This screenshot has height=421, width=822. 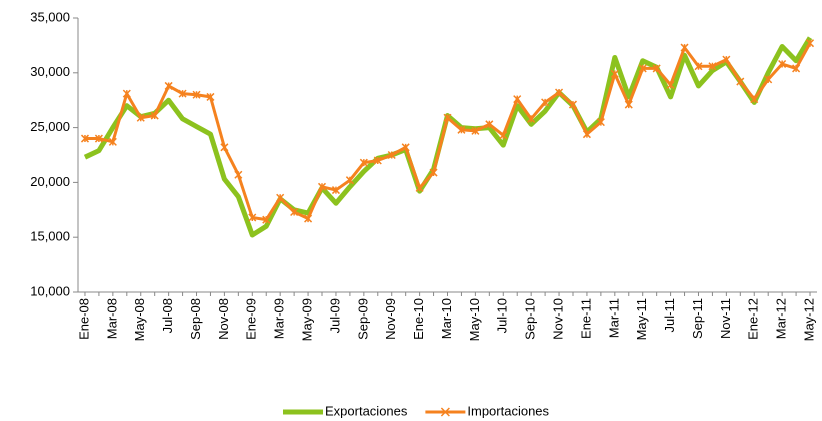 What do you see at coordinates (50, 290) in the screenshot?
I see `y-tick-label: 10,000` at bounding box center [50, 290].